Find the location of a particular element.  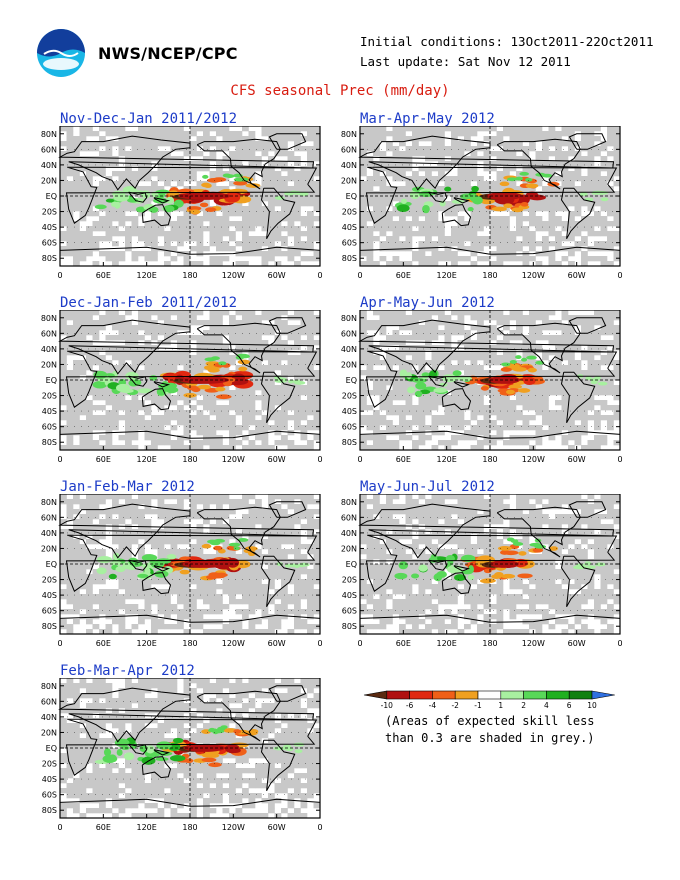

skill-note-line2: than 0.3 are shaded in grey.) is located at coordinates (490, 738).